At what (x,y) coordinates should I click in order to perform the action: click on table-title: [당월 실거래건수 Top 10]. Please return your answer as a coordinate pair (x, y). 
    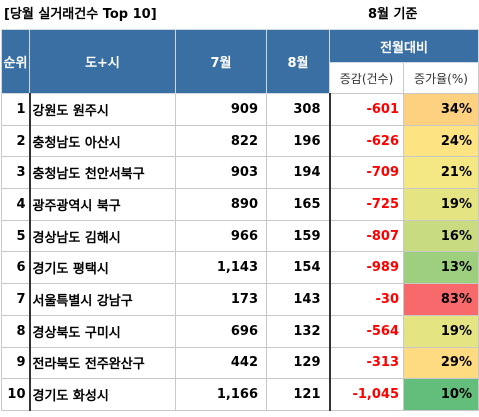
    Looking at the image, I should click on (80, 14).